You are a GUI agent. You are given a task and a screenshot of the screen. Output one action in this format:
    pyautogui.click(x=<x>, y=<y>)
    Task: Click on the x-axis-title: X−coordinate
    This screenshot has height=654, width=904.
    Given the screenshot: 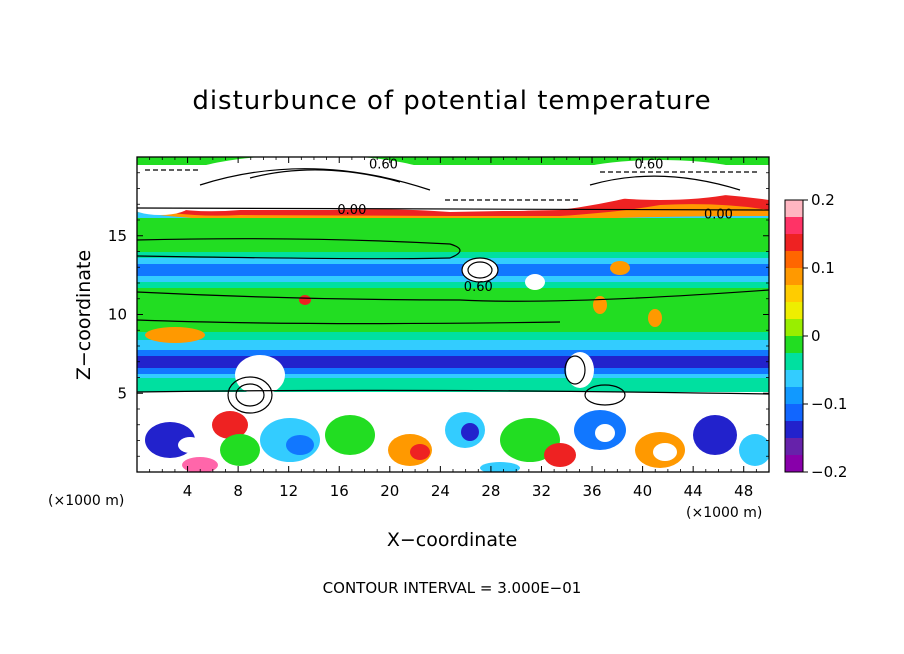 What is the action you would take?
    pyautogui.click(x=452, y=540)
    